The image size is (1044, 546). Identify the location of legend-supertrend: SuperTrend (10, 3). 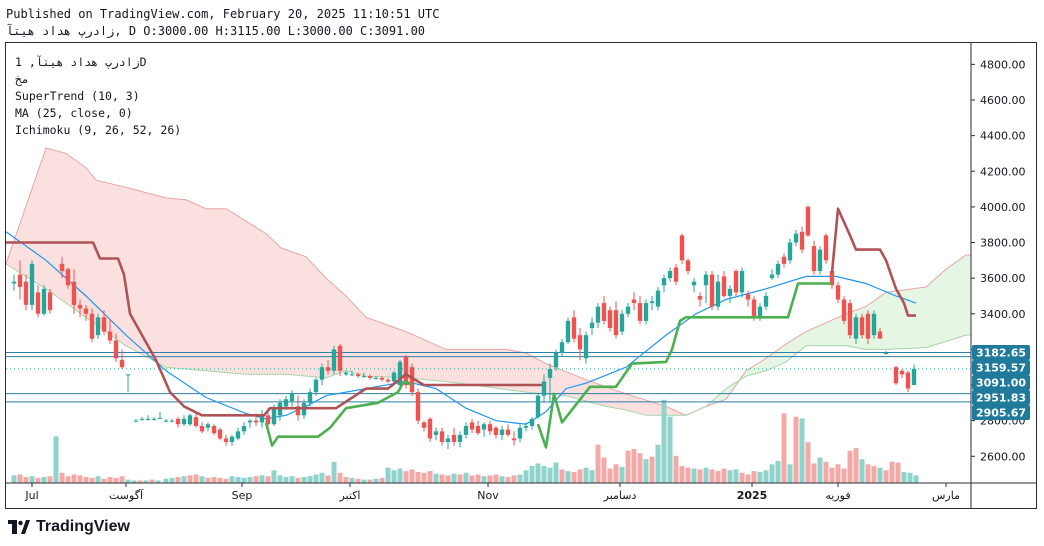
(77, 96).